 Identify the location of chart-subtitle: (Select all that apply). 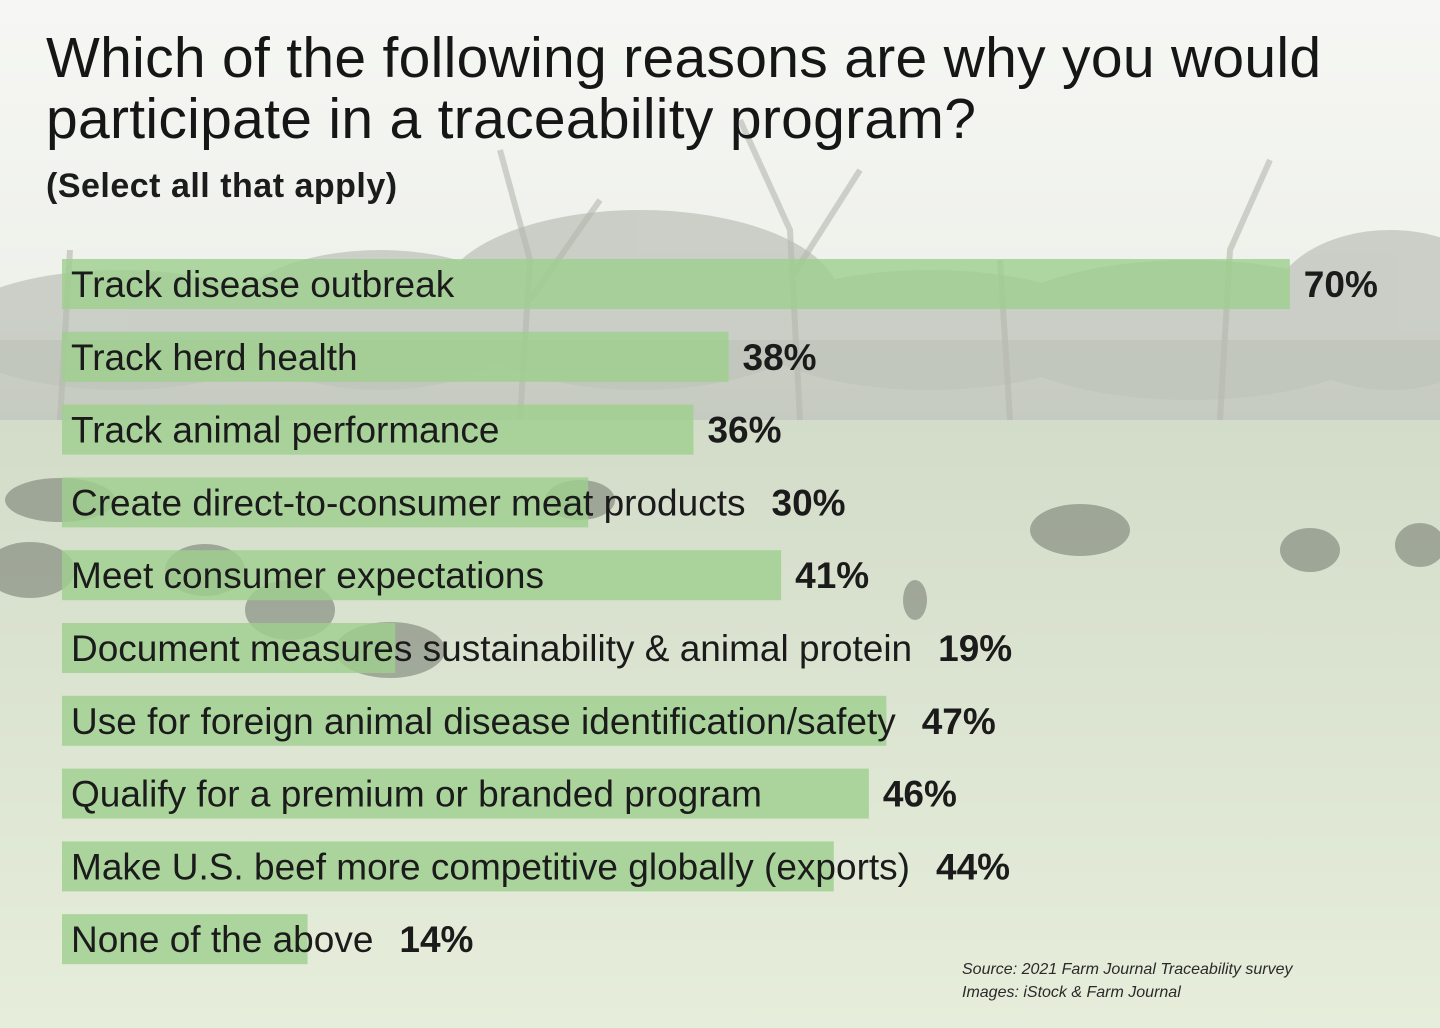
(222, 186).